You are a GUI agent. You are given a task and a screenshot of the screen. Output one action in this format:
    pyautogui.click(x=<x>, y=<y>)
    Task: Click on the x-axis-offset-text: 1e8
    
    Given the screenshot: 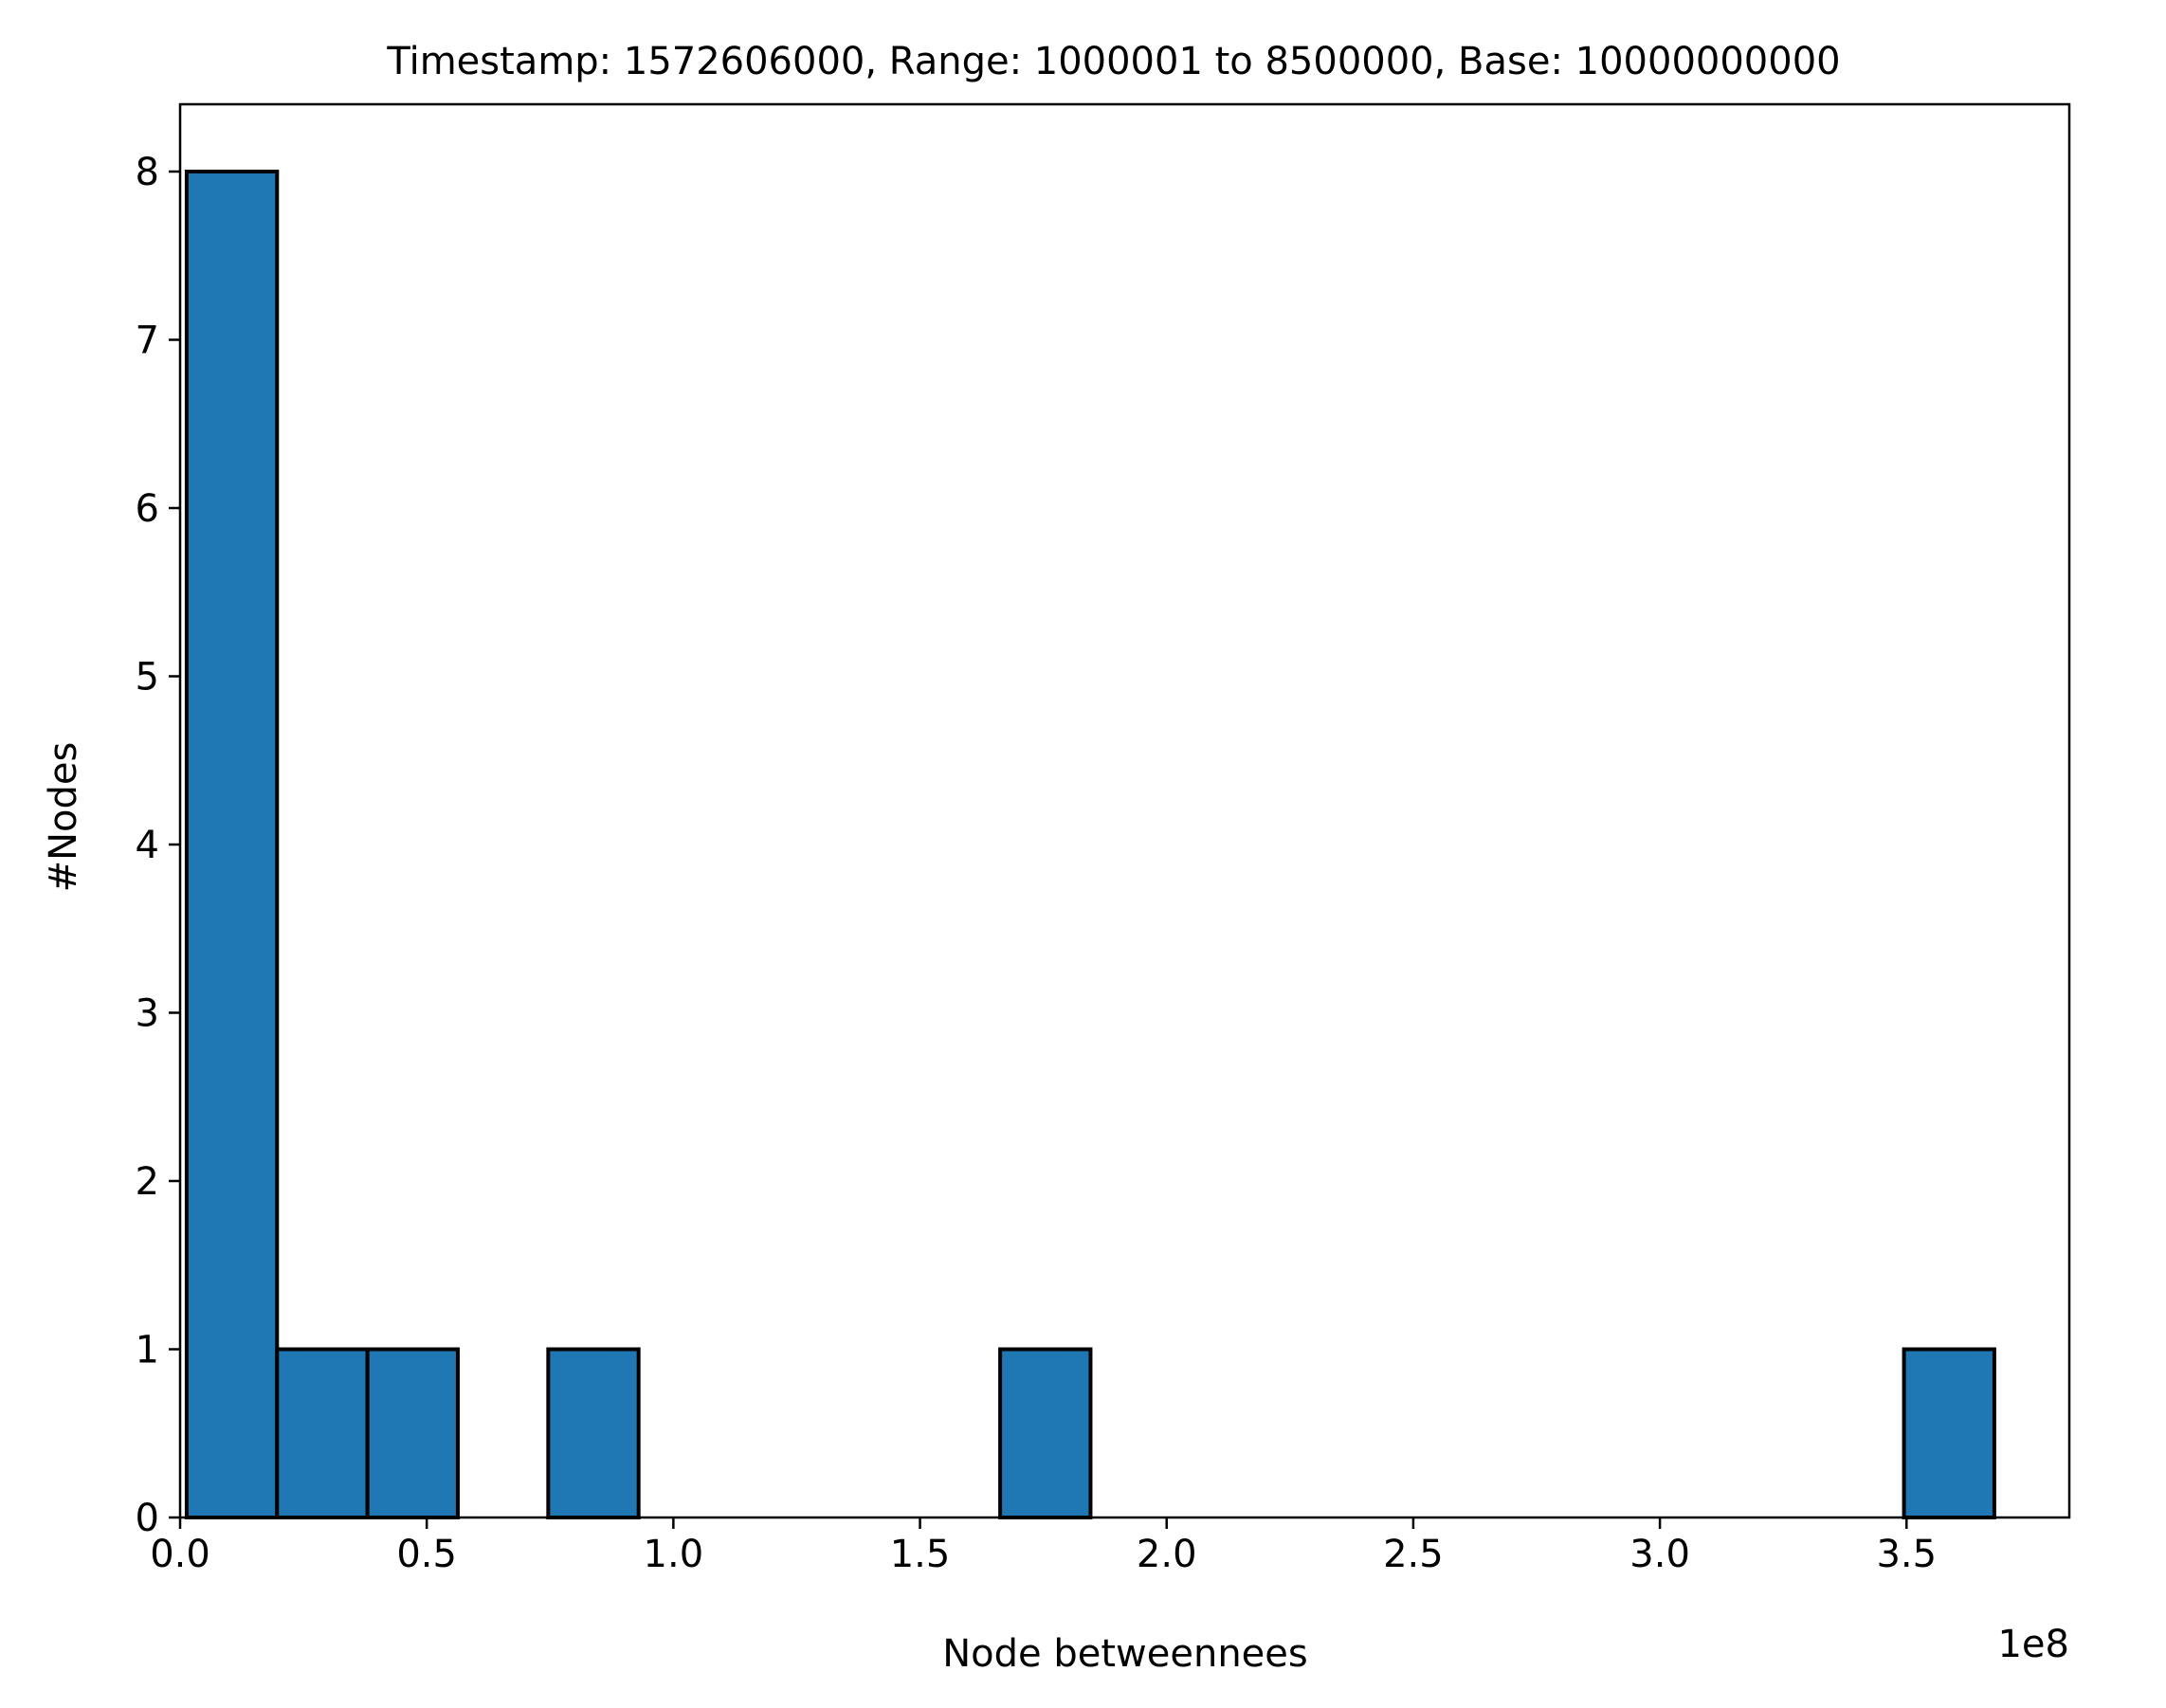 What is the action you would take?
    pyautogui.click(x=2033, y=1644)
    